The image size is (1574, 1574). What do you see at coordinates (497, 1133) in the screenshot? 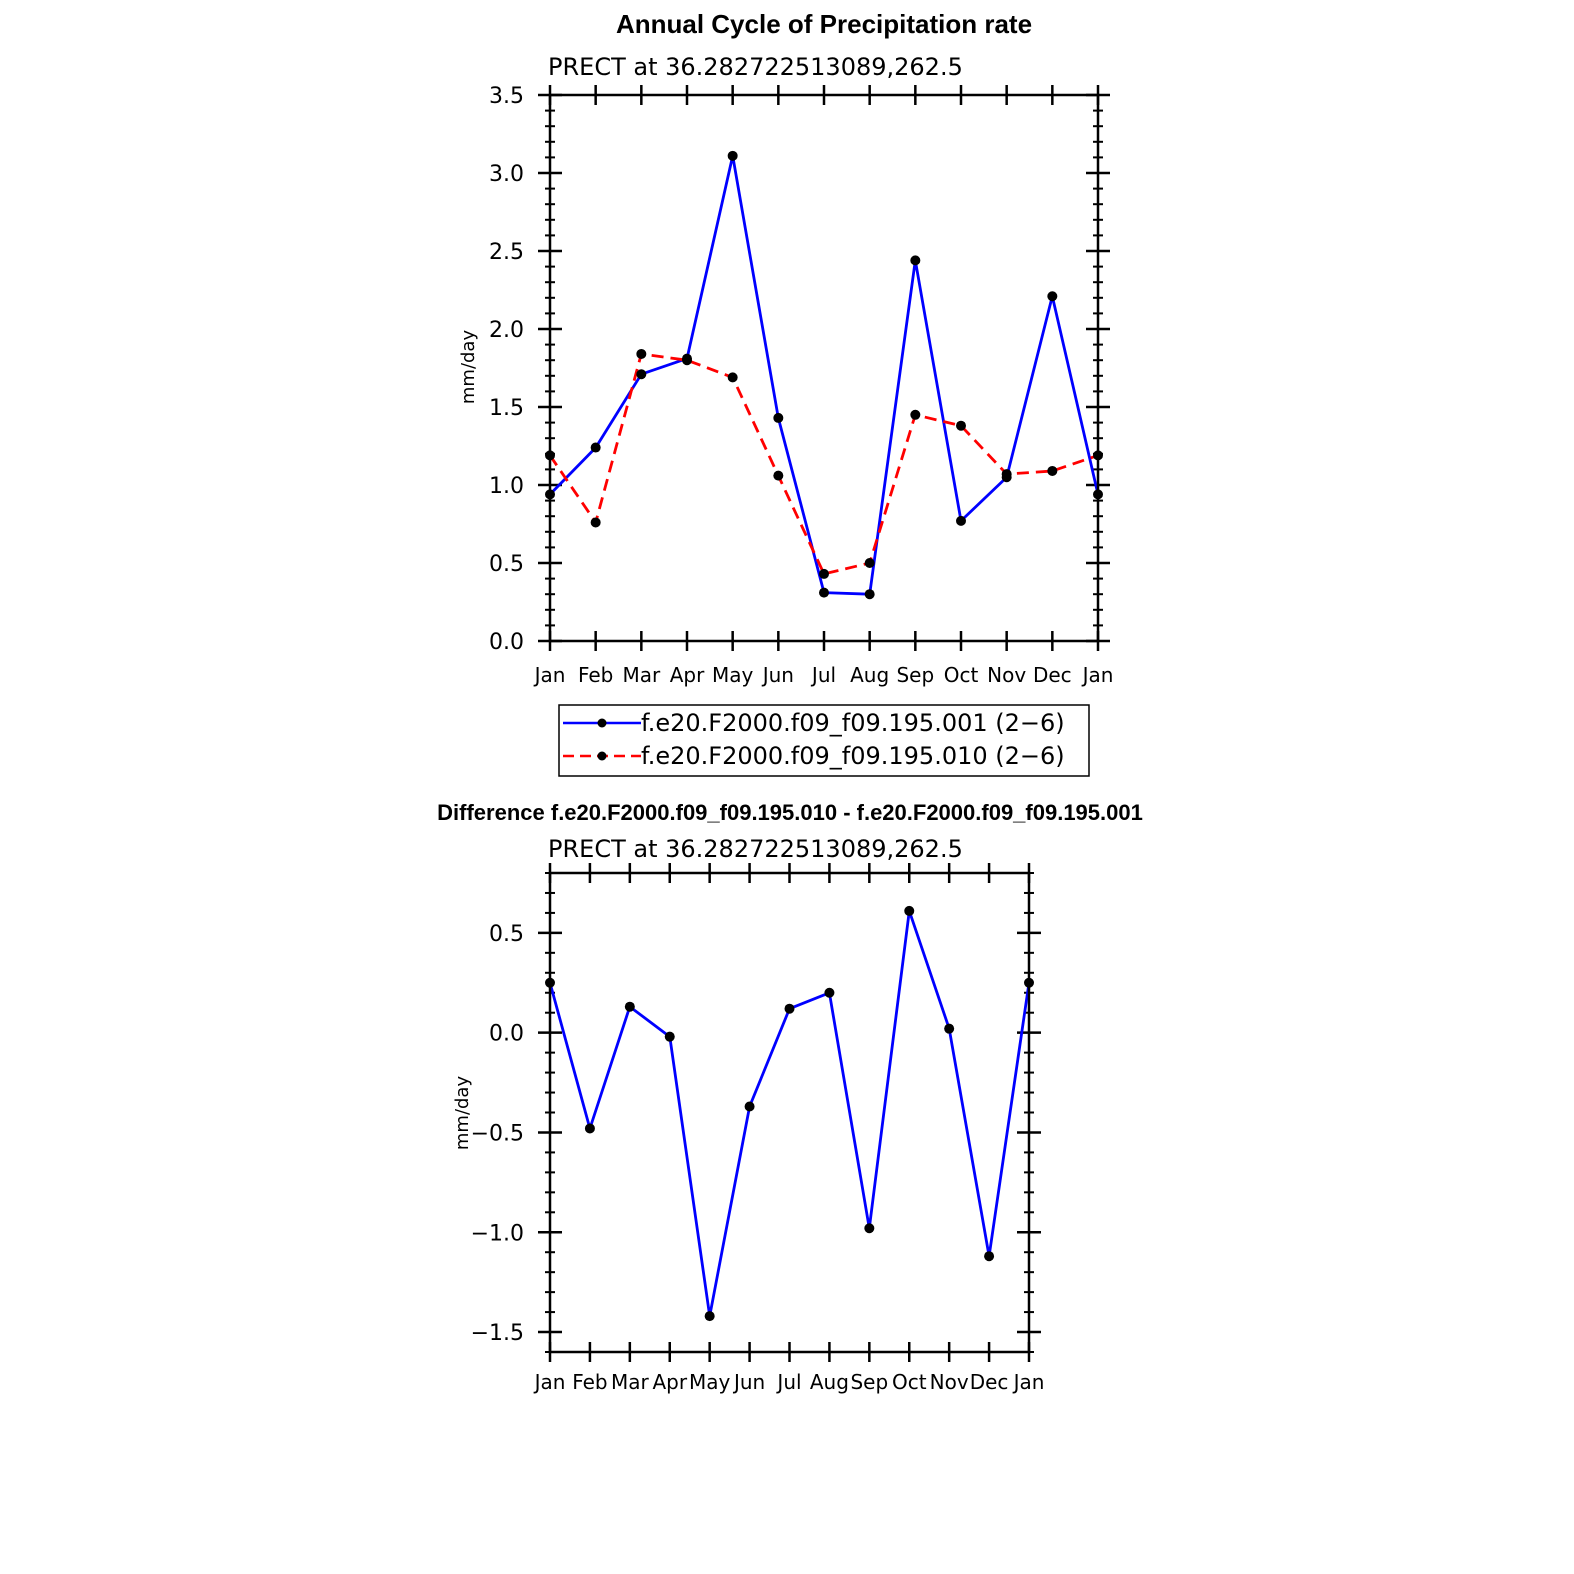
I see `y-tick-label: −0.5` at bounding box center [497, 1133].